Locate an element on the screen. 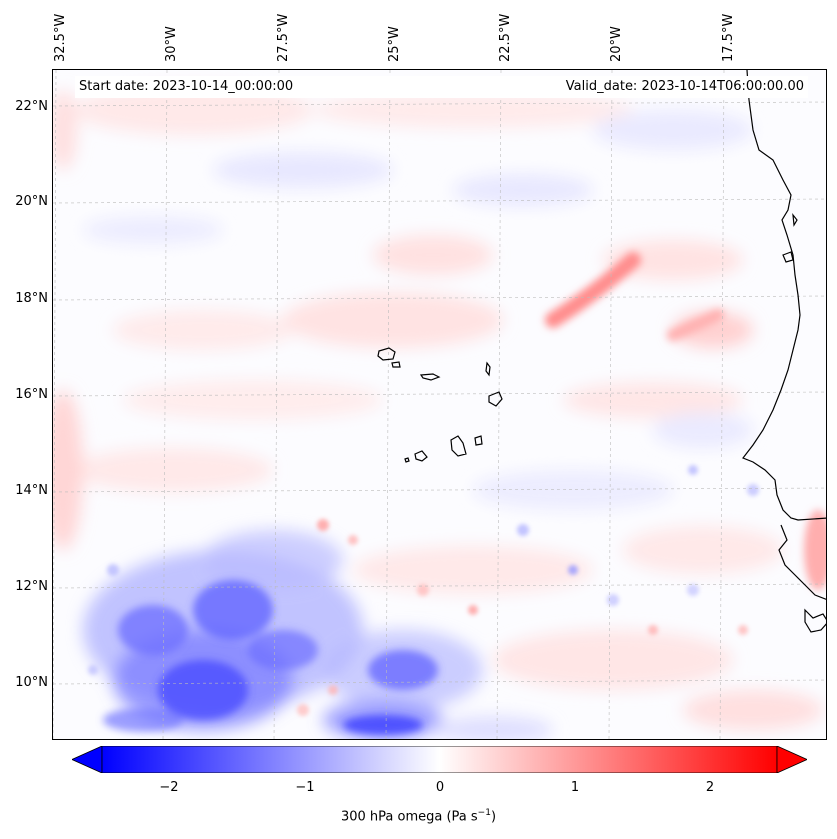 The width and height of the screenshot is (837, 839). colorbar-title: 300 hPa omega (Pa s−1) is located at coordinates (418, 816).